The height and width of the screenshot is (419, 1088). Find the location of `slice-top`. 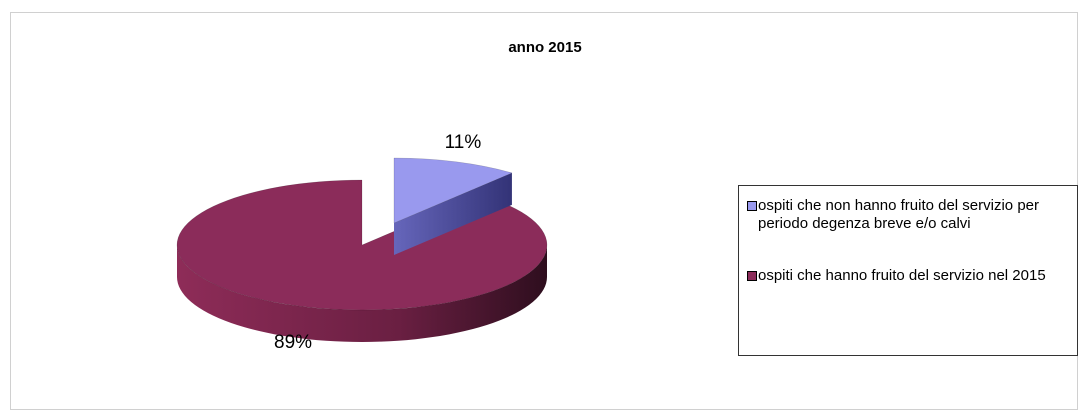

slice-top is located at coordinates (453, 190).